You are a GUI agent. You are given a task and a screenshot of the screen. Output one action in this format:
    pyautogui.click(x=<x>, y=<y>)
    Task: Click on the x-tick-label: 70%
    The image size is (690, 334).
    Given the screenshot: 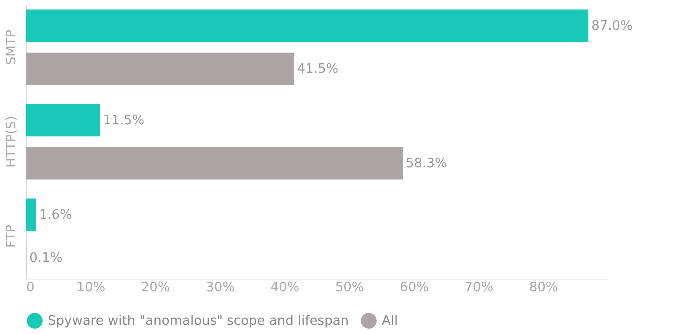 What is the action you would take?
    pyautogui.click(x=479, y=288)
    